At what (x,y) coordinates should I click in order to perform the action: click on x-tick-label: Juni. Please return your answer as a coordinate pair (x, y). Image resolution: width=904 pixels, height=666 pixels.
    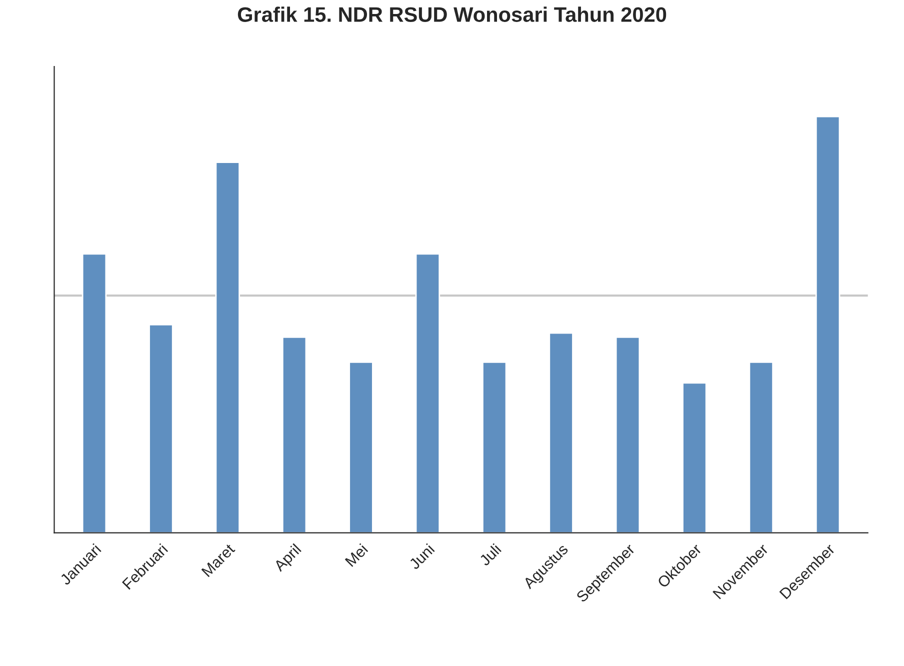
    Looking at the image, I should click on (421, 556).